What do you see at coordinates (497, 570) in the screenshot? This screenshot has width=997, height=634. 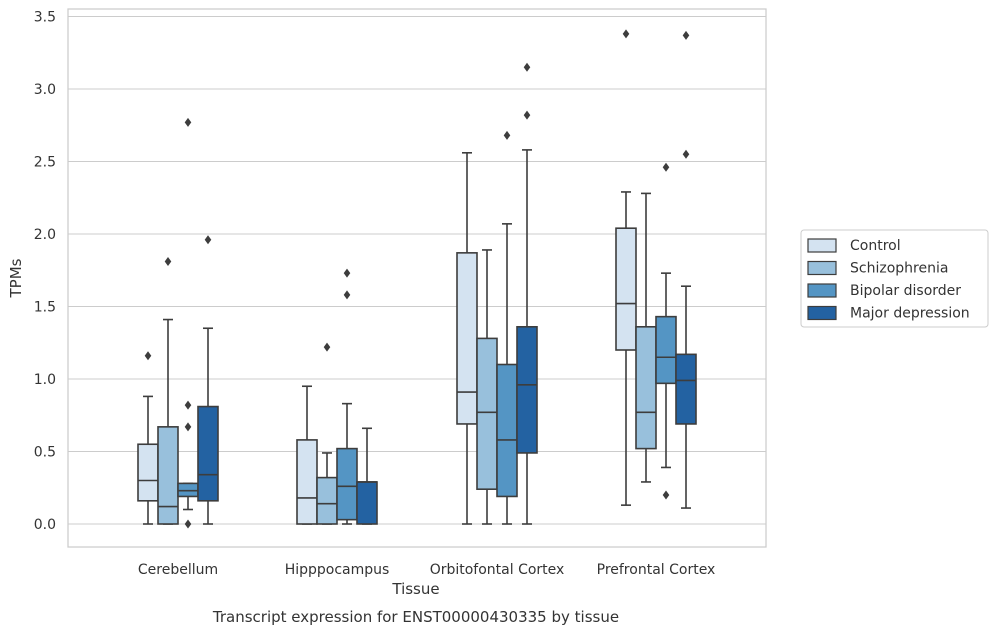 I see `x-tick-label: Orbitofontal Cortex` at bounding box center [497, 570].